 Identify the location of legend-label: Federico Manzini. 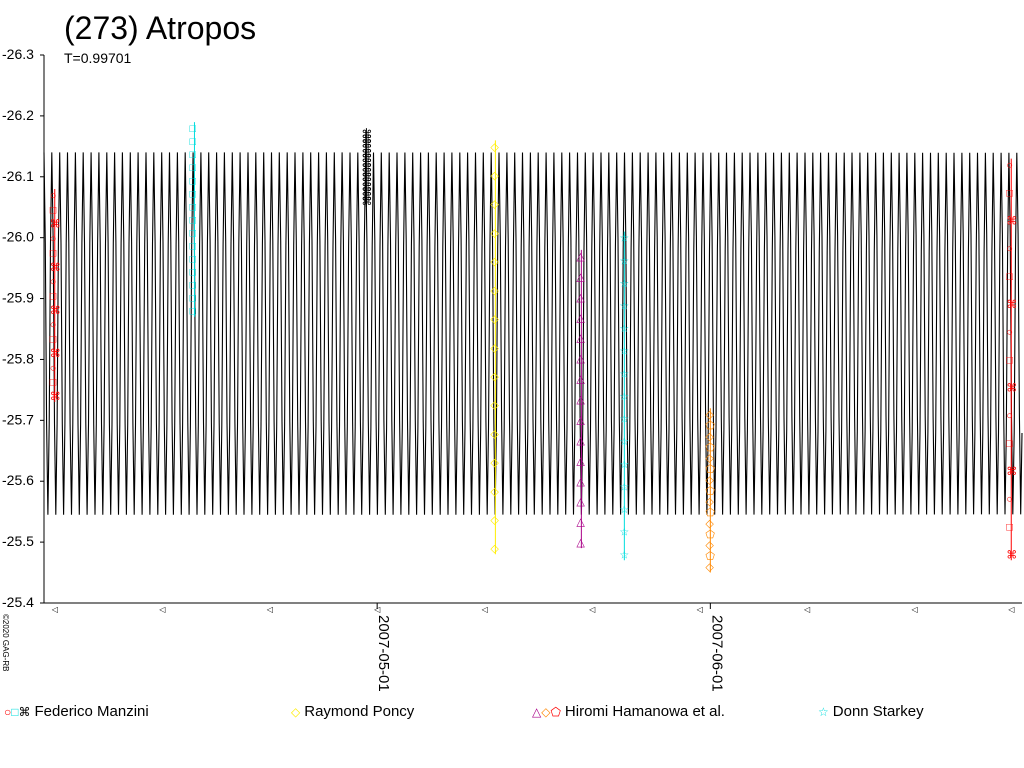
(91, 711).